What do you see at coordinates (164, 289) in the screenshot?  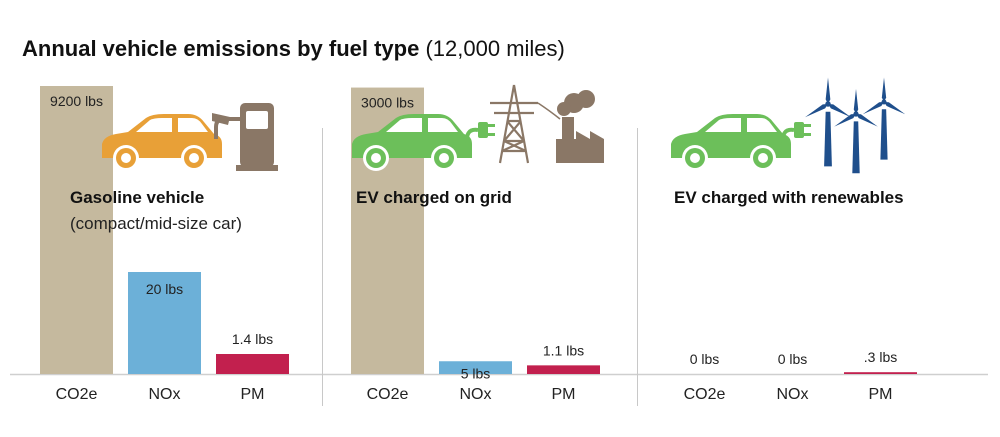 I see `value-label: 20 lbs` at bounding box center [164, 289].